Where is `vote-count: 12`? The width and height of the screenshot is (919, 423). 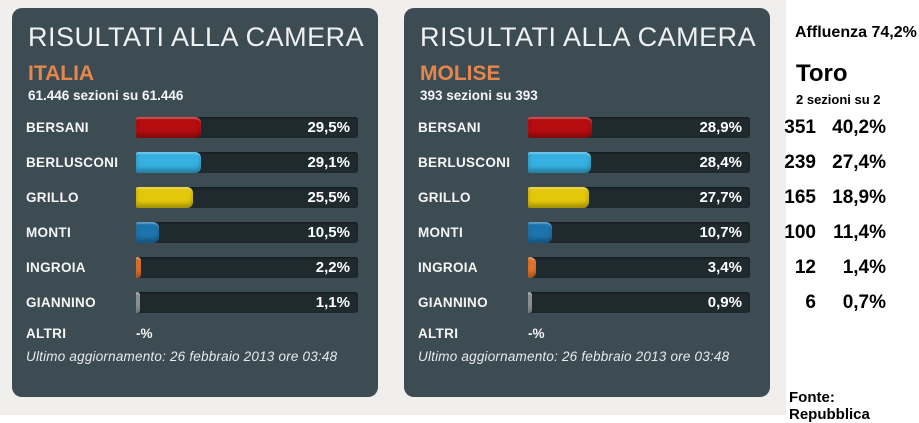 vote-count: 12 is located at coordinates (805, 267).